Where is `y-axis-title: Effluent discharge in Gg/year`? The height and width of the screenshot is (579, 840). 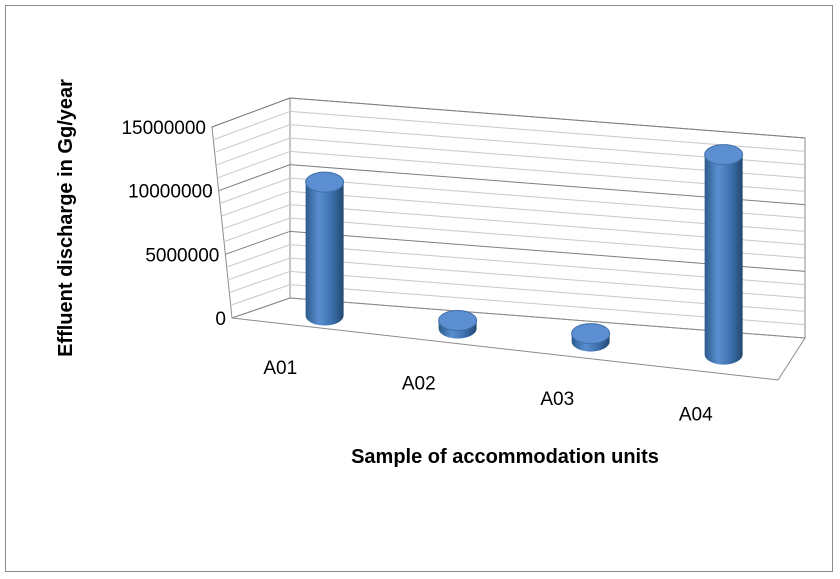 y-axis-title: Effluent discharge in Gg/year is located at coordinates (66, 218).